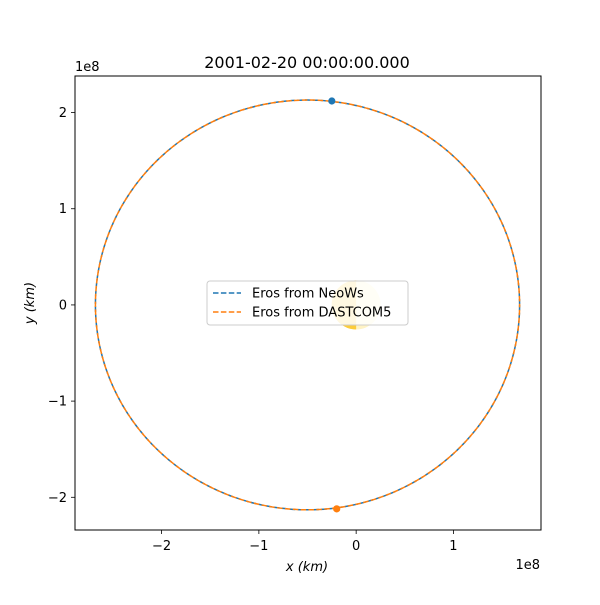 The height and width of the screenshot is (605, 600). Describe the element at coordinates (161, 546) in the screenshot. I see `x-tick-label: −2` at that location.